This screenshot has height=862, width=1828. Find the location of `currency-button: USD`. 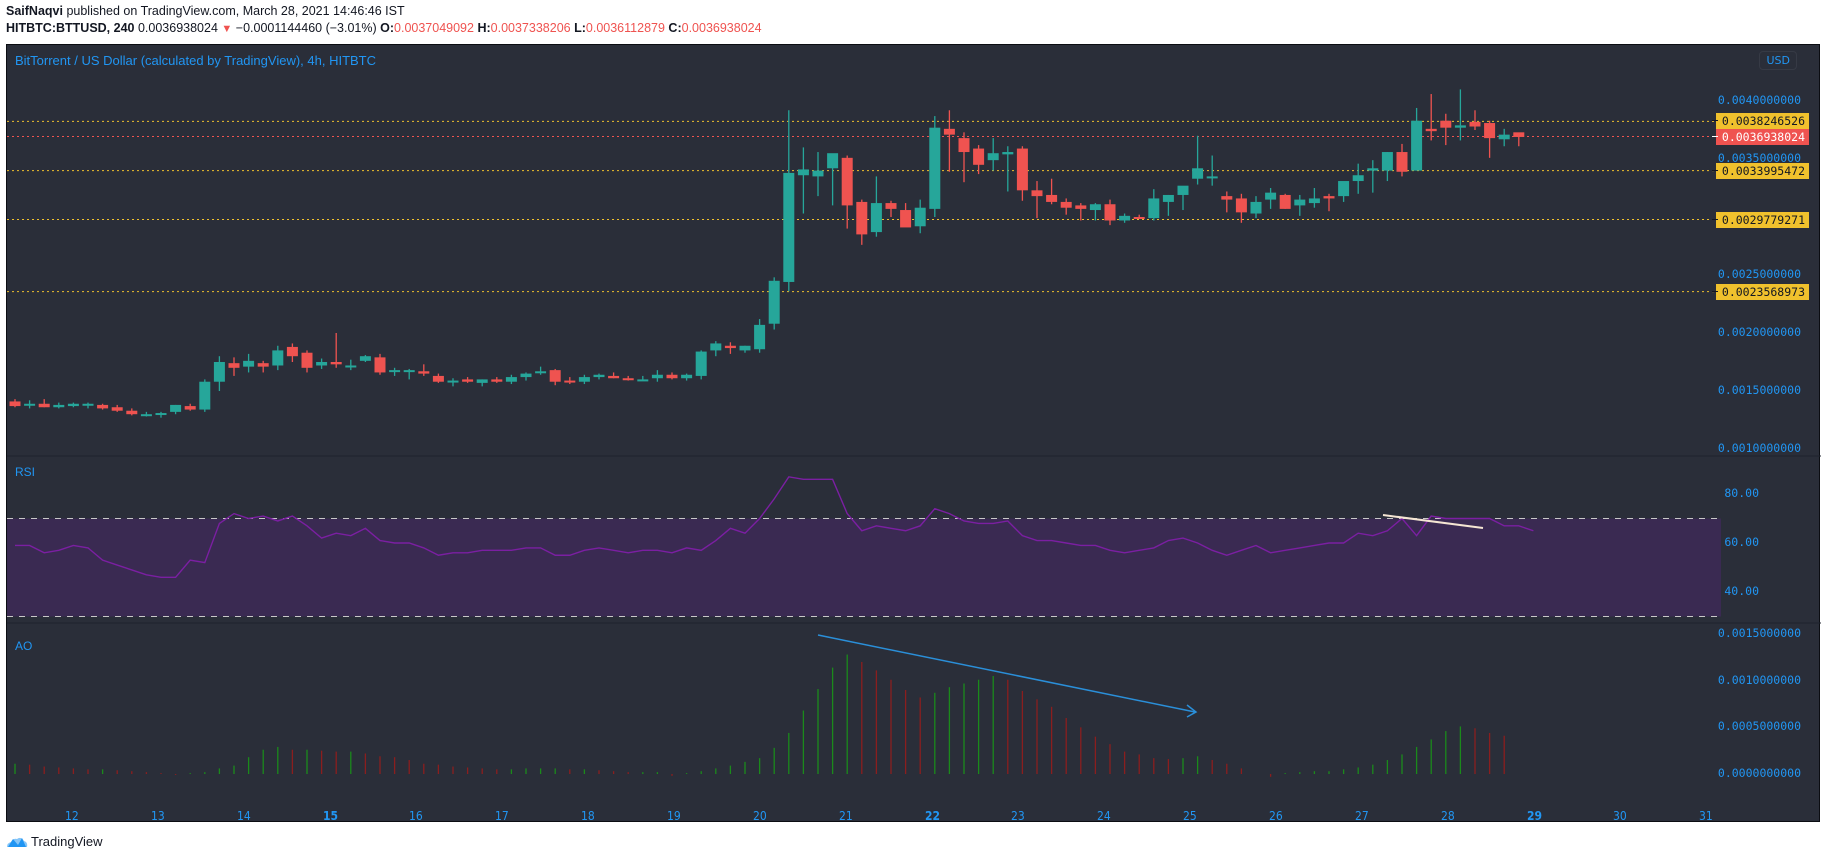

currency-button: USD is located at coordinates (1778, 60).